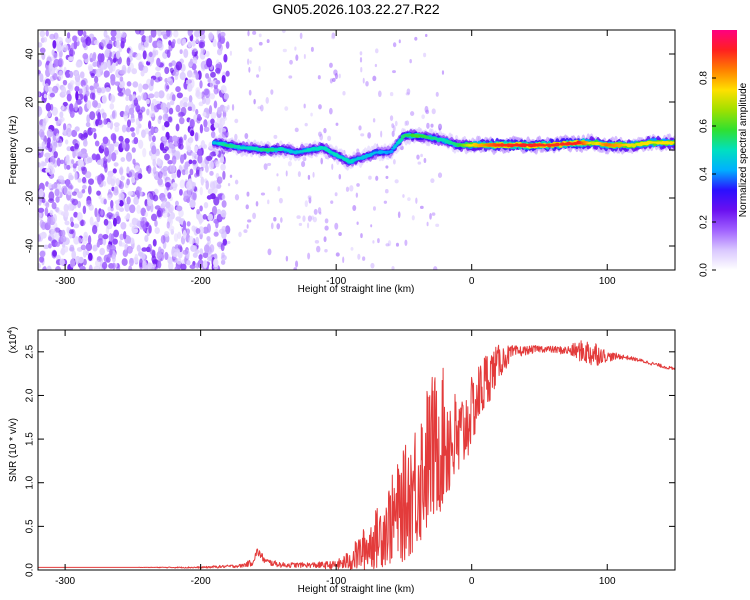  Describe the element at coordinates (607, 581) in the screenshot. I see `x-tick-label: 100` at that location.